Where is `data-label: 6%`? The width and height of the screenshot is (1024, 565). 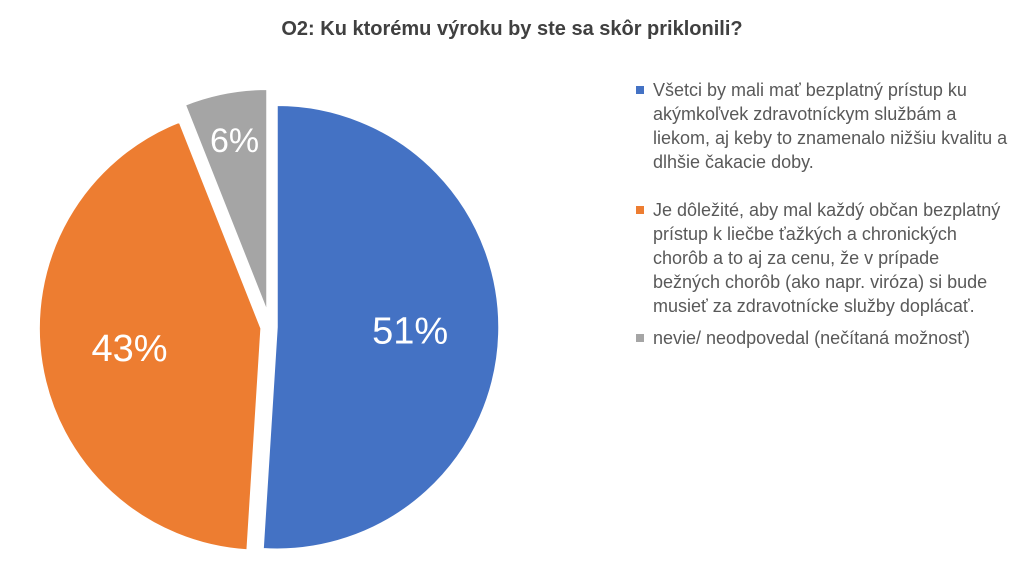
data-label: 6% is located at coordinates (234, 141).